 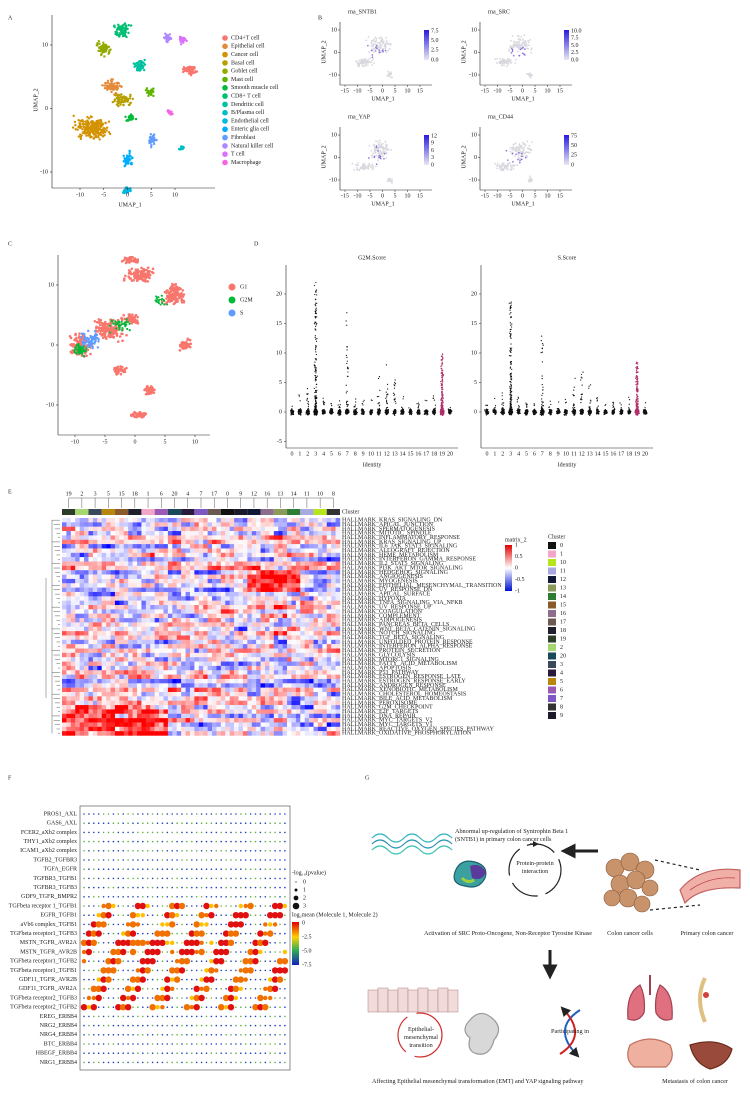 What do you see at coordinates (432, 144) in the screenshot?
I see `scale-label: 9` at bounding box center [432, 144].